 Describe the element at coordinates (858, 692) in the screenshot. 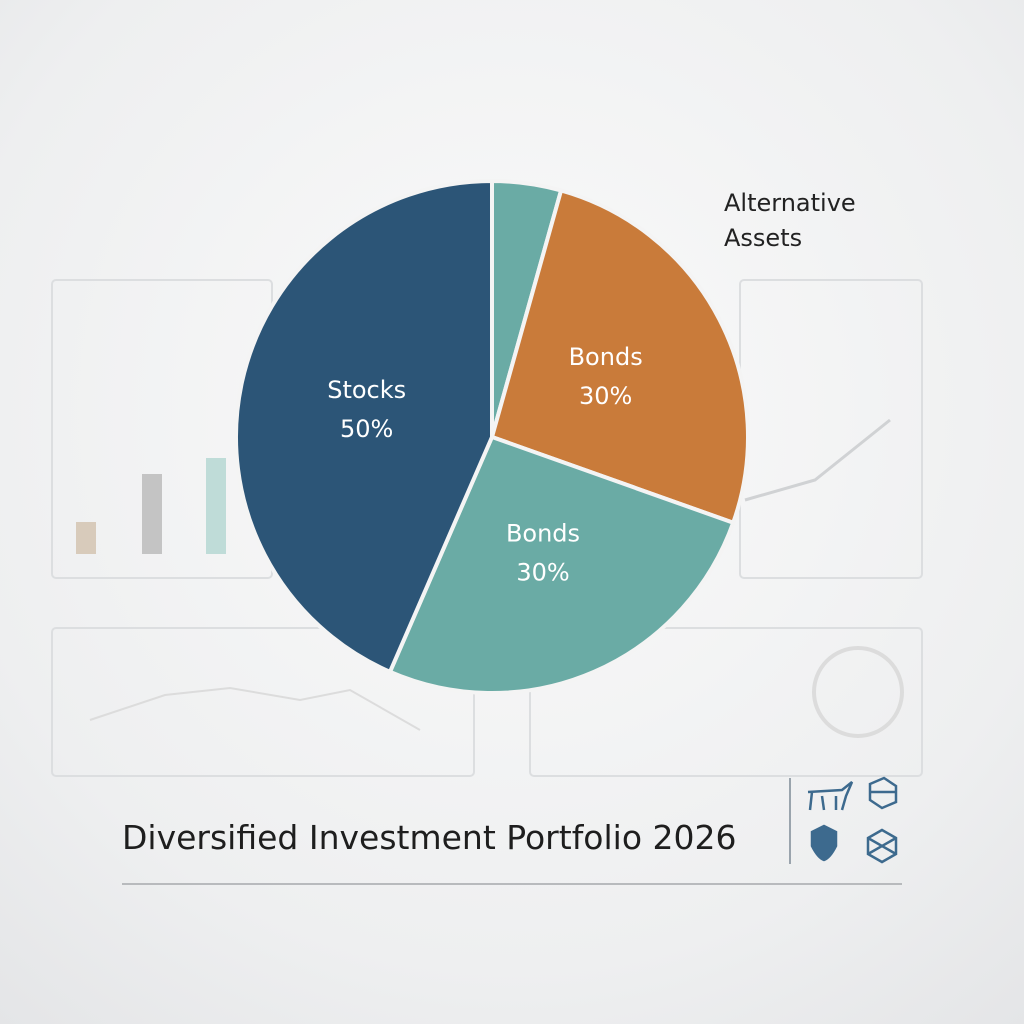

I see `bg-ring` at that location.